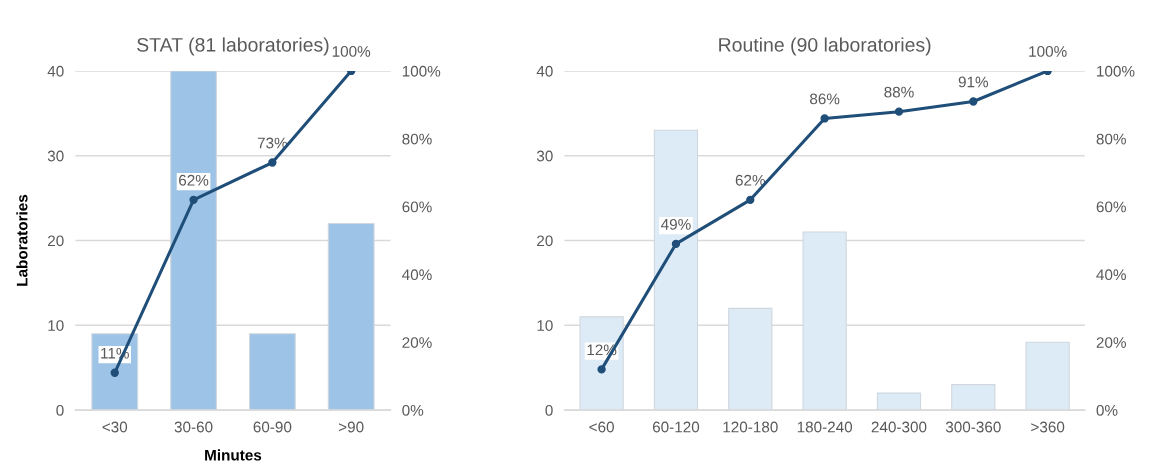 Image resolution: width=1159 pixels, height=473 pixels. What do you see at coordinates (973, 427) in the screenshot?
I see `x-tick-label: 300-360` at bounding box center [973, 427].